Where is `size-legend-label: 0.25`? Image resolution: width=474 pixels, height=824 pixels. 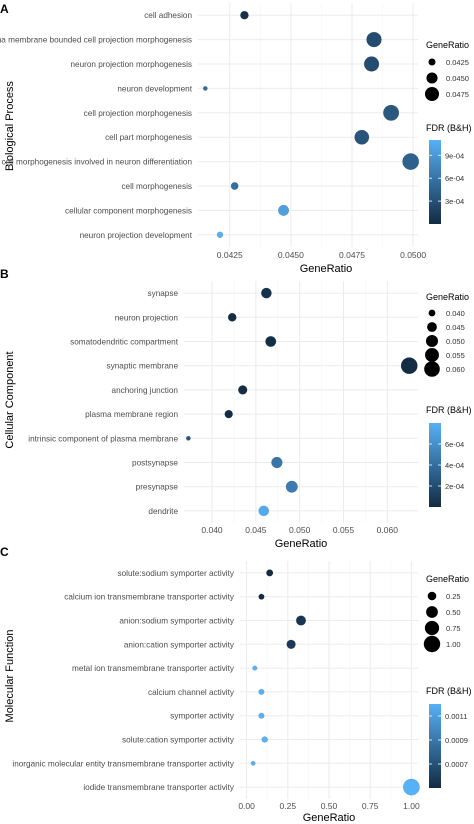
size-legend-label: 0.25 is located at coordinates (453, 596).